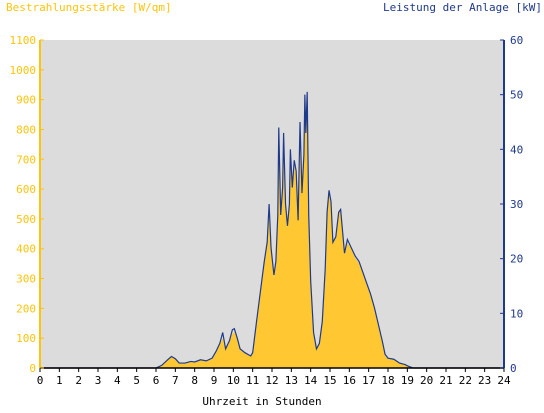 This screenshot has width=544, height=413. Describe the element at coordinates (465, 380) in the screenshot. I see `x-tick-label: 22` at that location.